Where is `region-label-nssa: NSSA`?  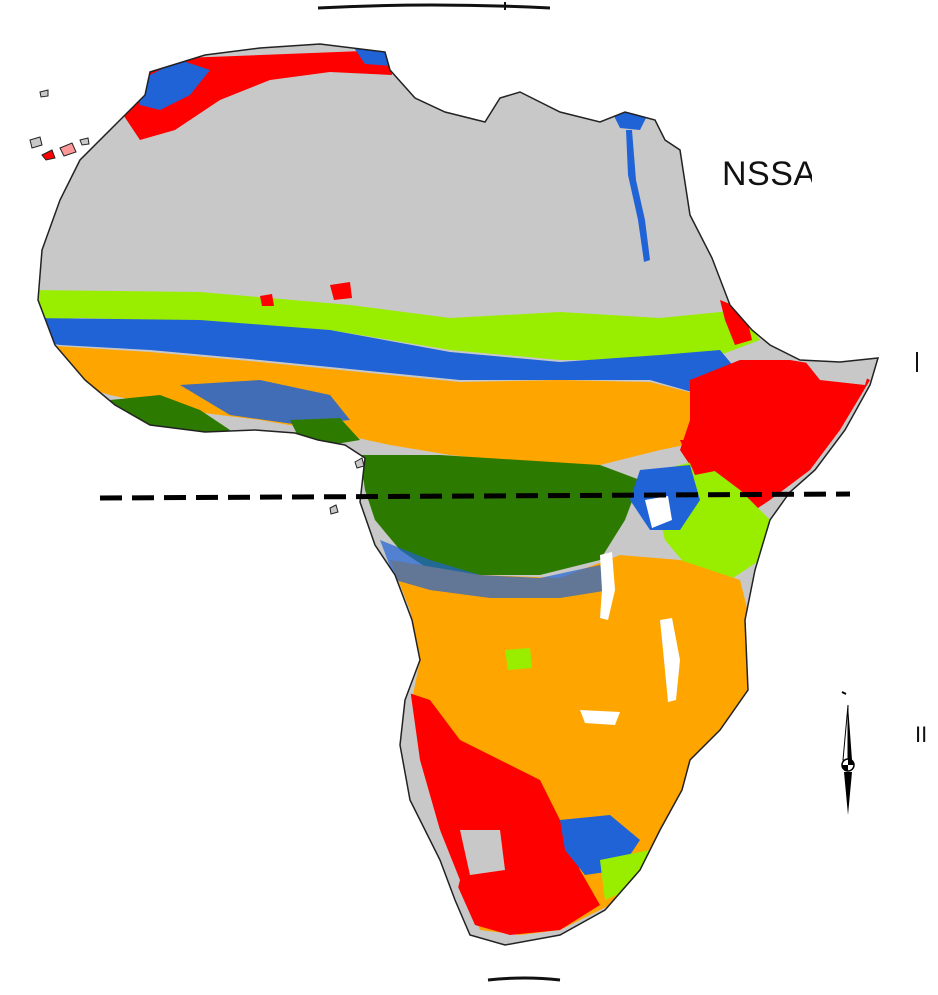
region-label-nssa: NSSA is located at coordinates (767, 174).